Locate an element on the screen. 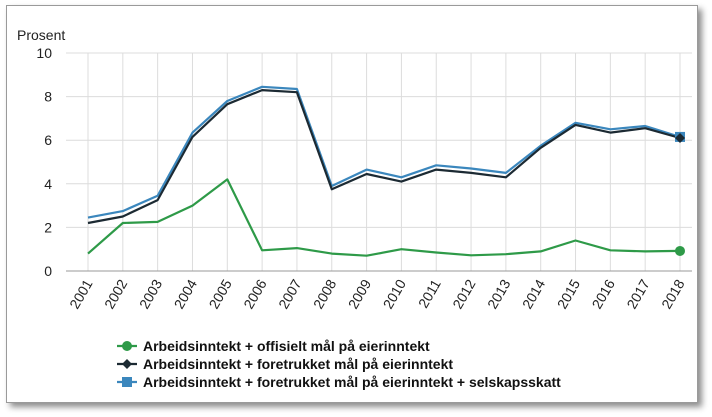 The width and height of the screenshot is (712, 417). x-tick-label: 2014 is located at coordinates (534, 293).